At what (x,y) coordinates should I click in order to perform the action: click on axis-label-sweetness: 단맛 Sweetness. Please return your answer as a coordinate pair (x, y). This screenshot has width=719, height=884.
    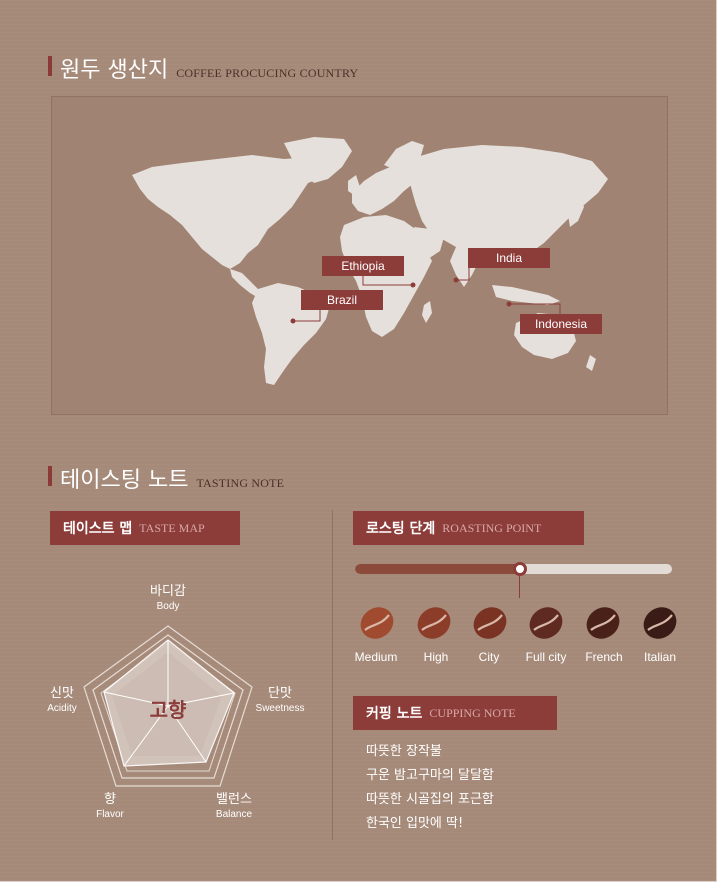
    Looking at the image, I should click on (280, 700).